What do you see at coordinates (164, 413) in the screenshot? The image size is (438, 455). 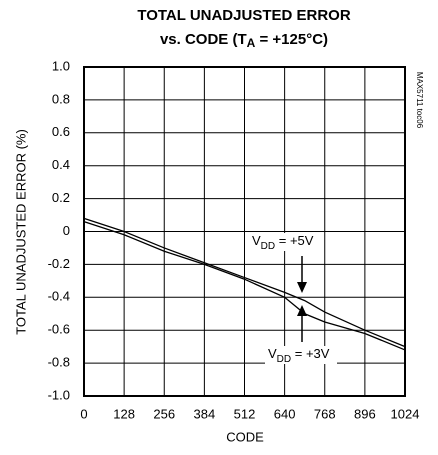 I see `x-tick-label: 256` at bounding box center [164, 413].